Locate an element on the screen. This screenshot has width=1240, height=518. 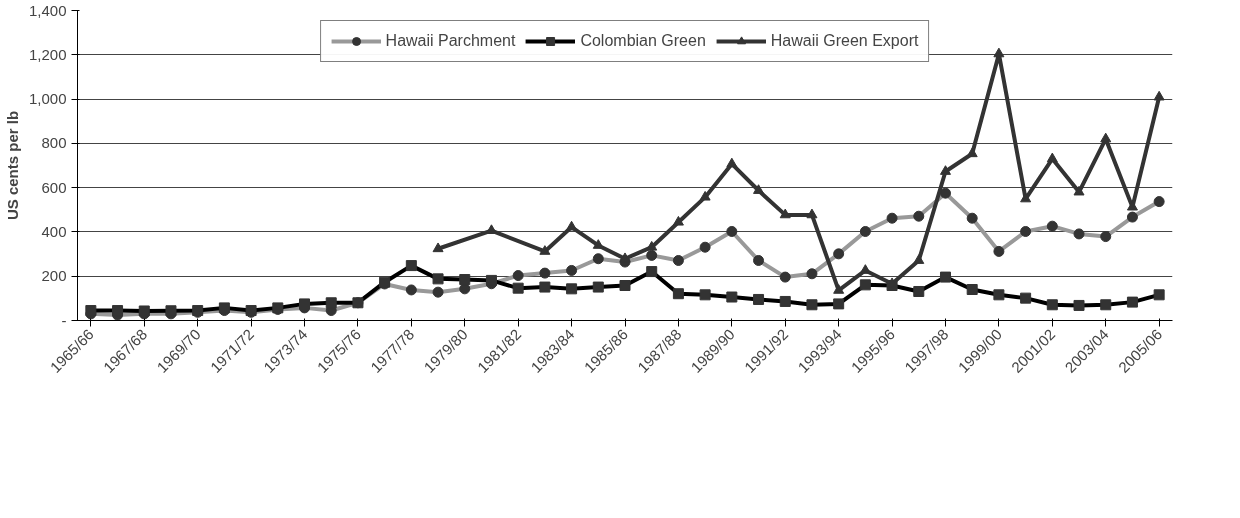
legend-label: Hawaii Green Export is located at coordinates (844, 41).